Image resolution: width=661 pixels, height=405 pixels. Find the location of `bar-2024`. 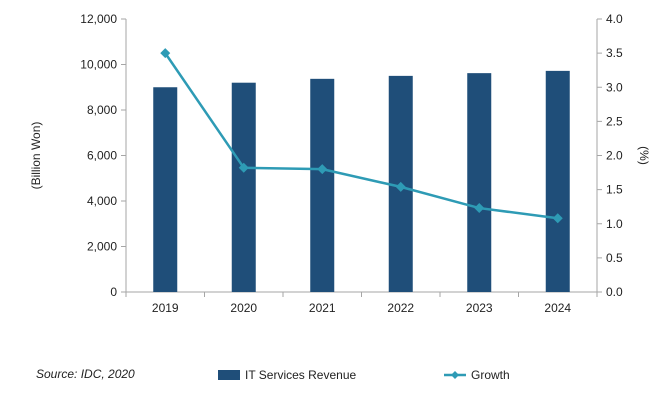

bar-2024 is located at coordinates (557, 181).